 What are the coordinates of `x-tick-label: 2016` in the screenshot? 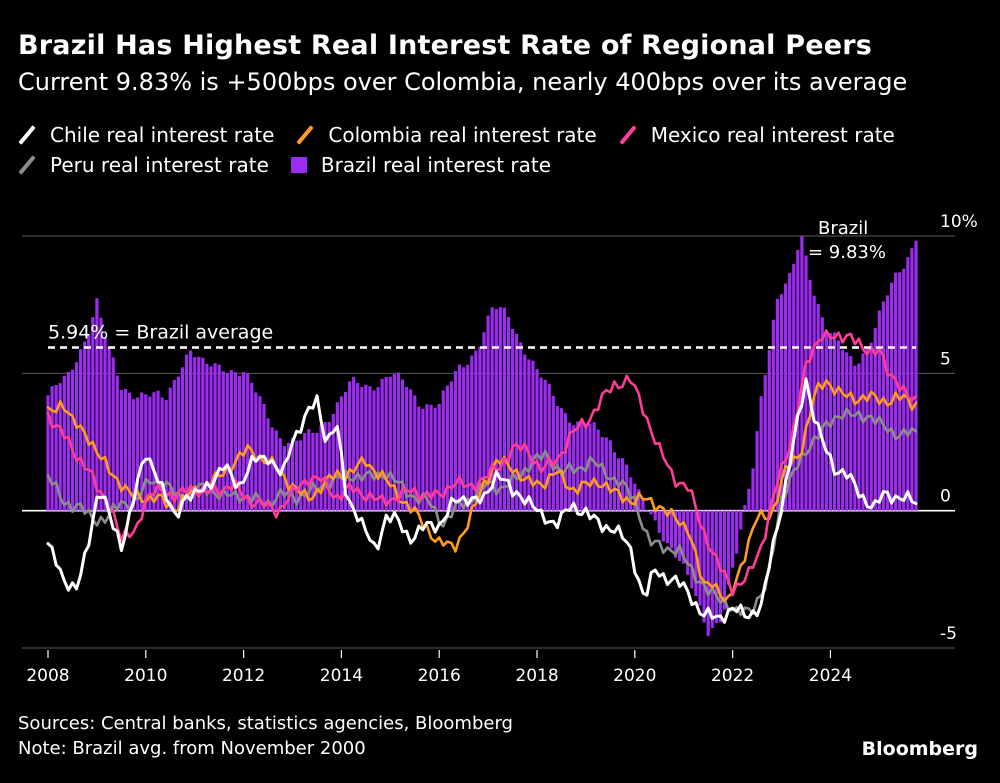 It's located at (439, 676).